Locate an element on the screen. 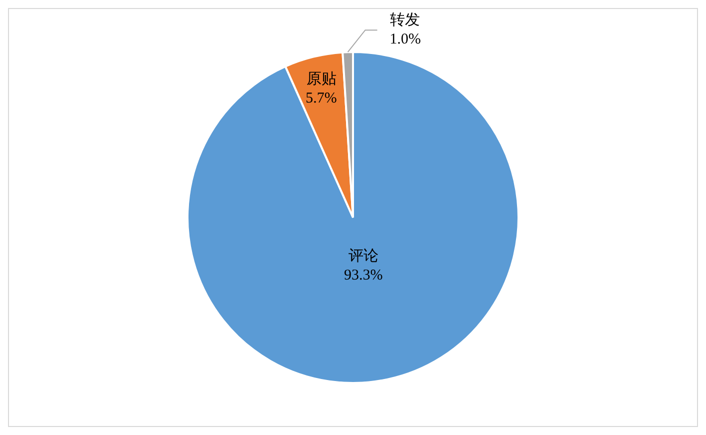 The image size is (706, 435). slice-label: 评论 is located at coordinates (363, 255).